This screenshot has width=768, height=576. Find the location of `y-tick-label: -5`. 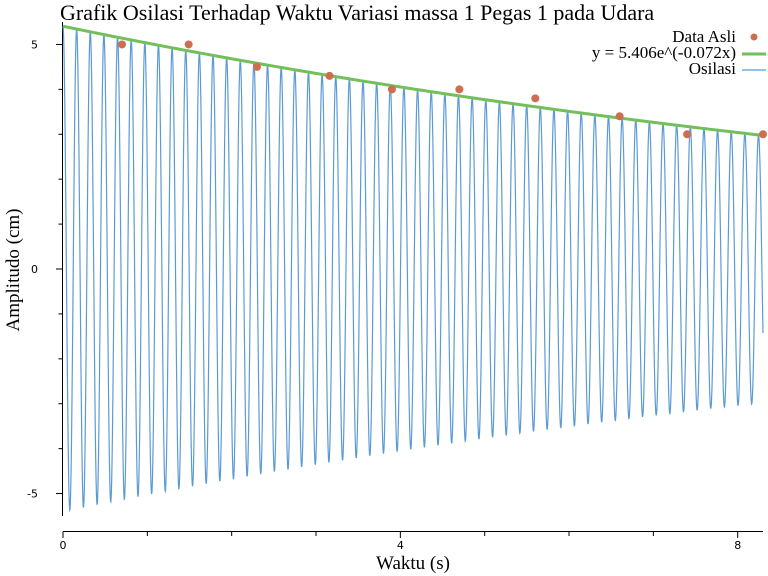

y-tick-label: -5 is located at coordinates (32, 494).